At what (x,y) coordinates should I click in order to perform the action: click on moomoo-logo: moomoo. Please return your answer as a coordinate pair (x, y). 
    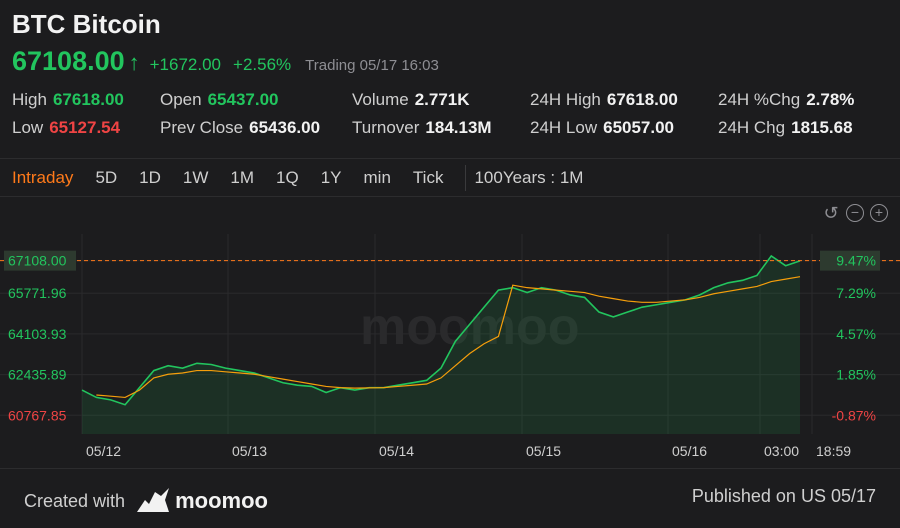
    Looking at the image, I should click on (201, 501).